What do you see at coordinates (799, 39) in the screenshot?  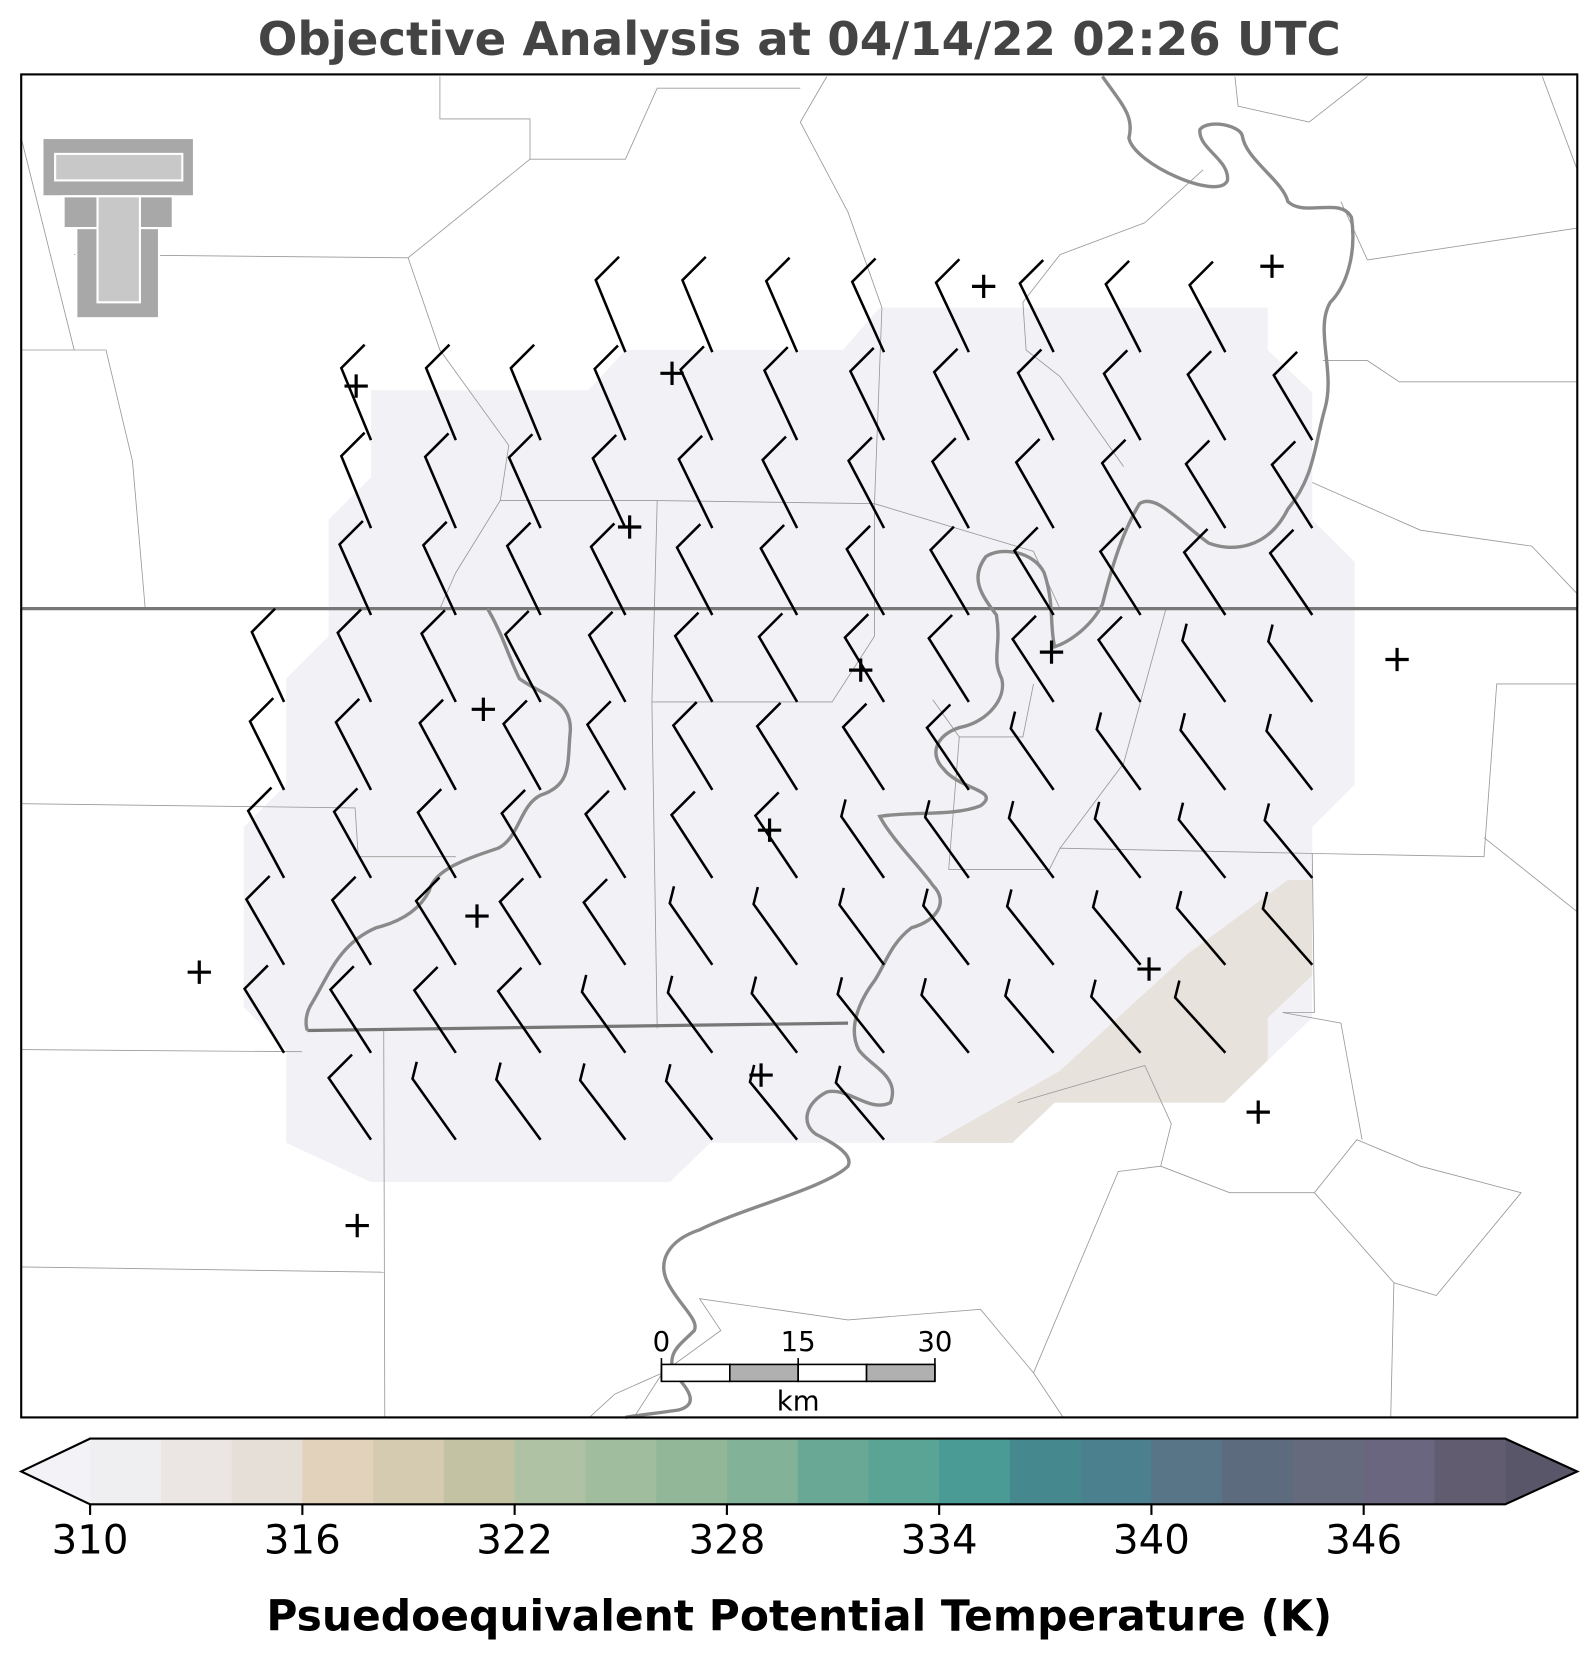 I see `title: Objective Analysis at 04/14/22 02:26 UTC` at bounding box center [799, 39].